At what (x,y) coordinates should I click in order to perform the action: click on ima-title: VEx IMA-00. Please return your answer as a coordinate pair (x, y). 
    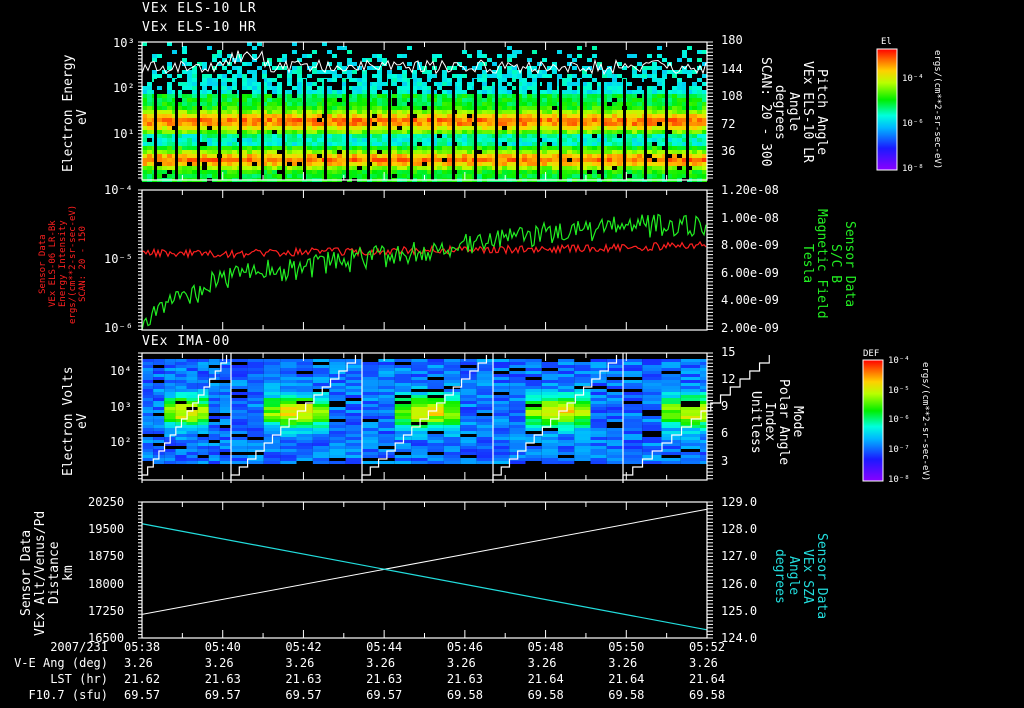
    Looking at the image, I should click on (186, 341).